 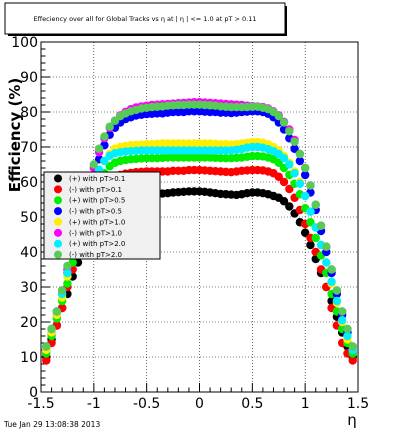 I want to click on y-tick-label: 30, so click(x=29, y=288).